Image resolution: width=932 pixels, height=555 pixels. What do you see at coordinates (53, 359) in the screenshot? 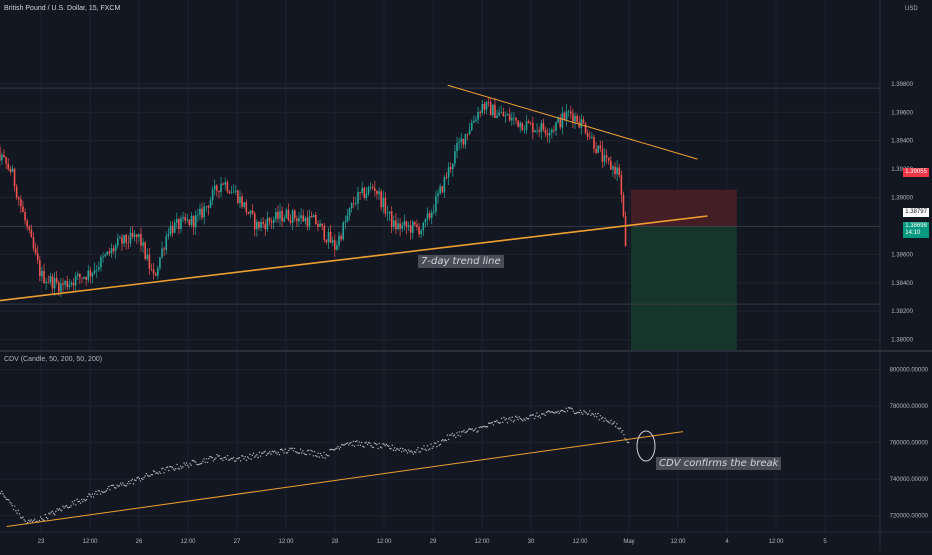
I see `indicator-title: CDV (Candle, 50, 200, 50, 200)` at bounding box center [53, 359].